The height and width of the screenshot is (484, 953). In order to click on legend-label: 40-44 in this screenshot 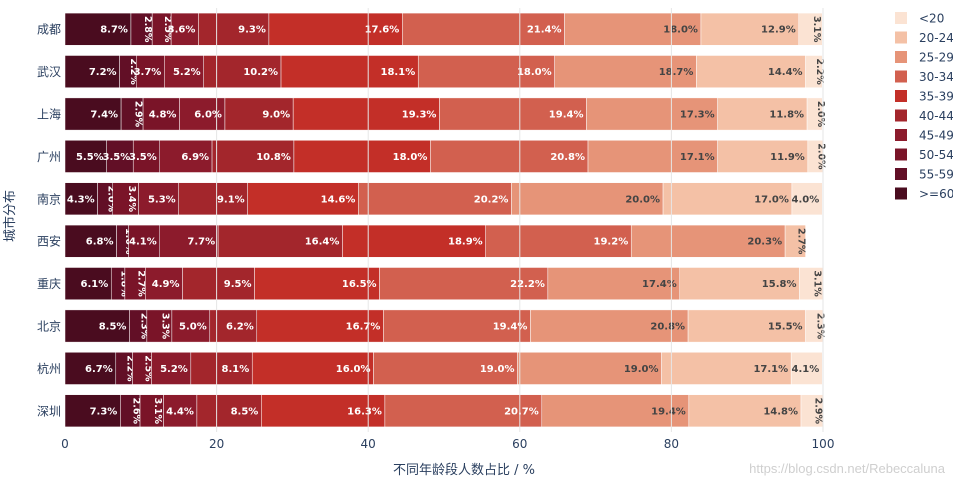, I will do `click(936, 116)`.